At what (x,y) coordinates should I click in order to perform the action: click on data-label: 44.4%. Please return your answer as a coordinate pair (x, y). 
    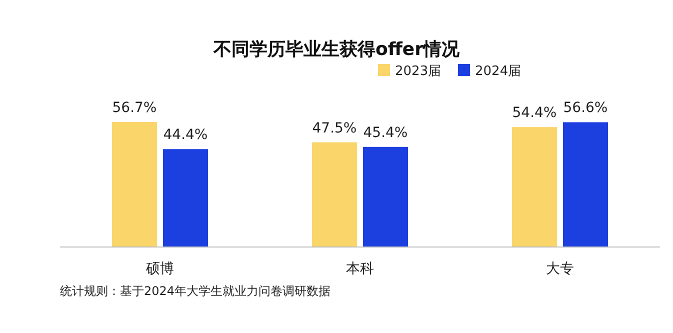
    Looking at the image, I should click on (185, 135).